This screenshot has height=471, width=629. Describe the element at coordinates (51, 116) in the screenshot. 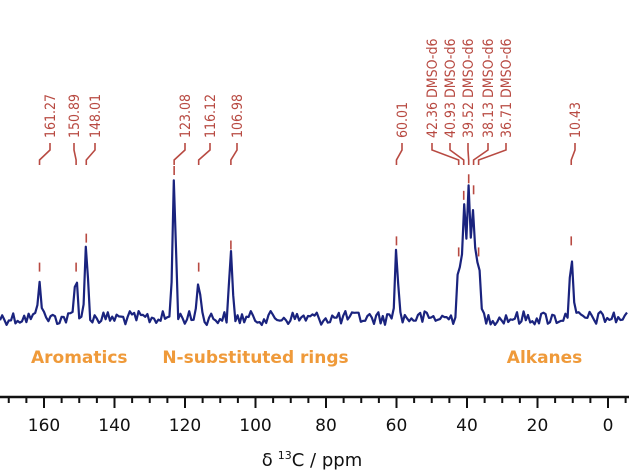

I see `peak-label: 161.27` at that location.